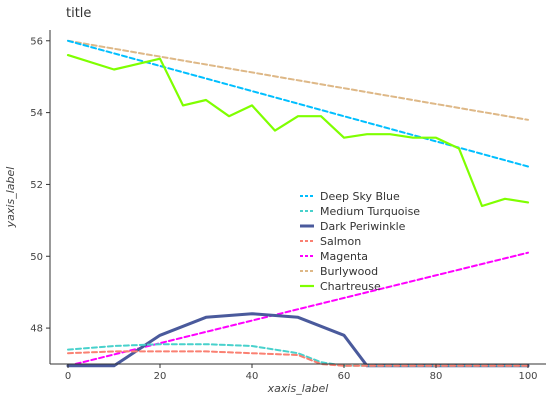 The image size is (554, 400). Describe the element at coordinates (36, 257) in the screenshot. I see `y-tick-label: 50` at that location.